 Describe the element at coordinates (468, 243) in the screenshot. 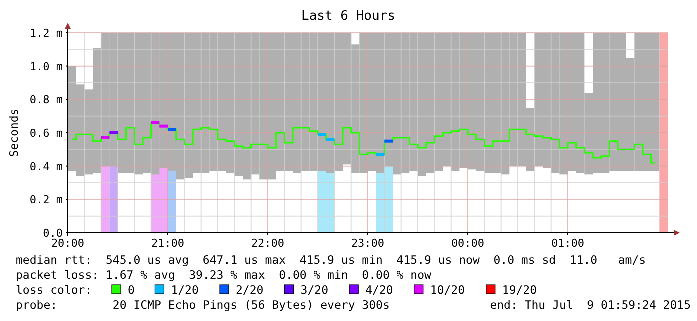

I see `x-tick-label: 00:00` at that location.